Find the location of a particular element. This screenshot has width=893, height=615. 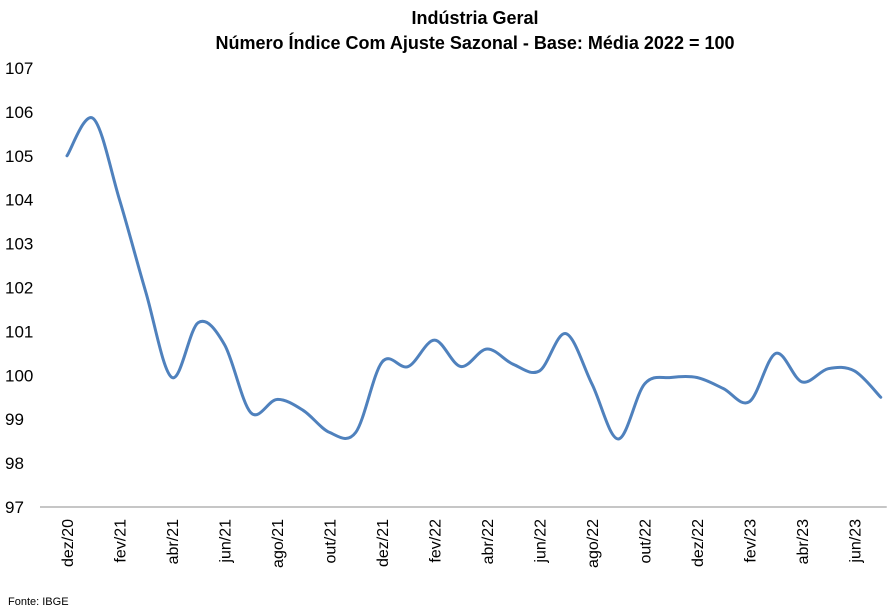

y-tick-label: 101 is located at coordinates (19, 331).